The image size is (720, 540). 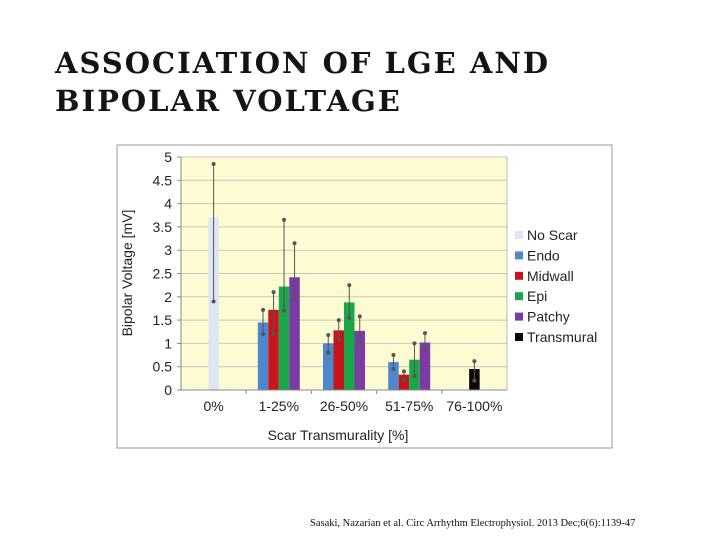 I want to click on legend-swatch-transmural, so click(x=519, y=337).